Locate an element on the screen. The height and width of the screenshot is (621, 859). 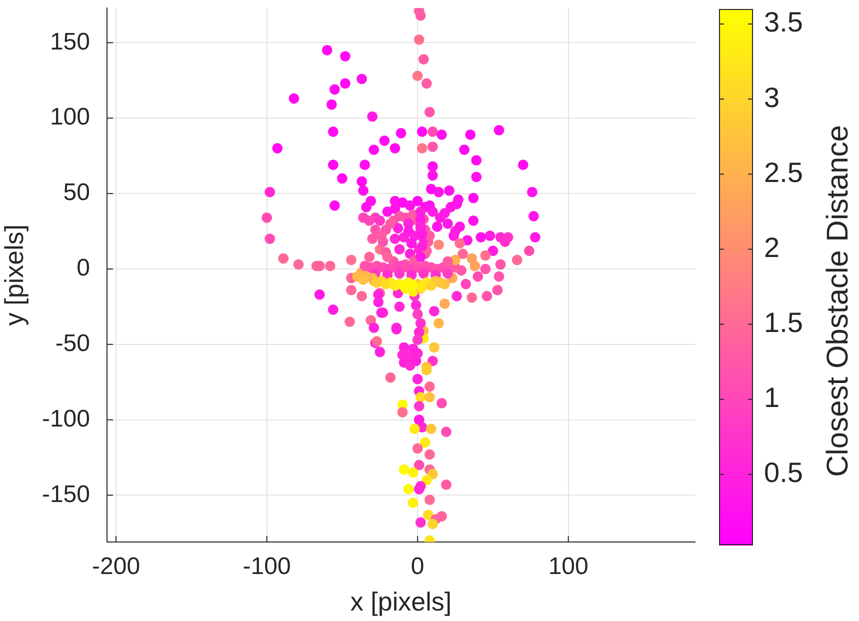
y-tick-label: 0 is located at coordinates (83, 268).